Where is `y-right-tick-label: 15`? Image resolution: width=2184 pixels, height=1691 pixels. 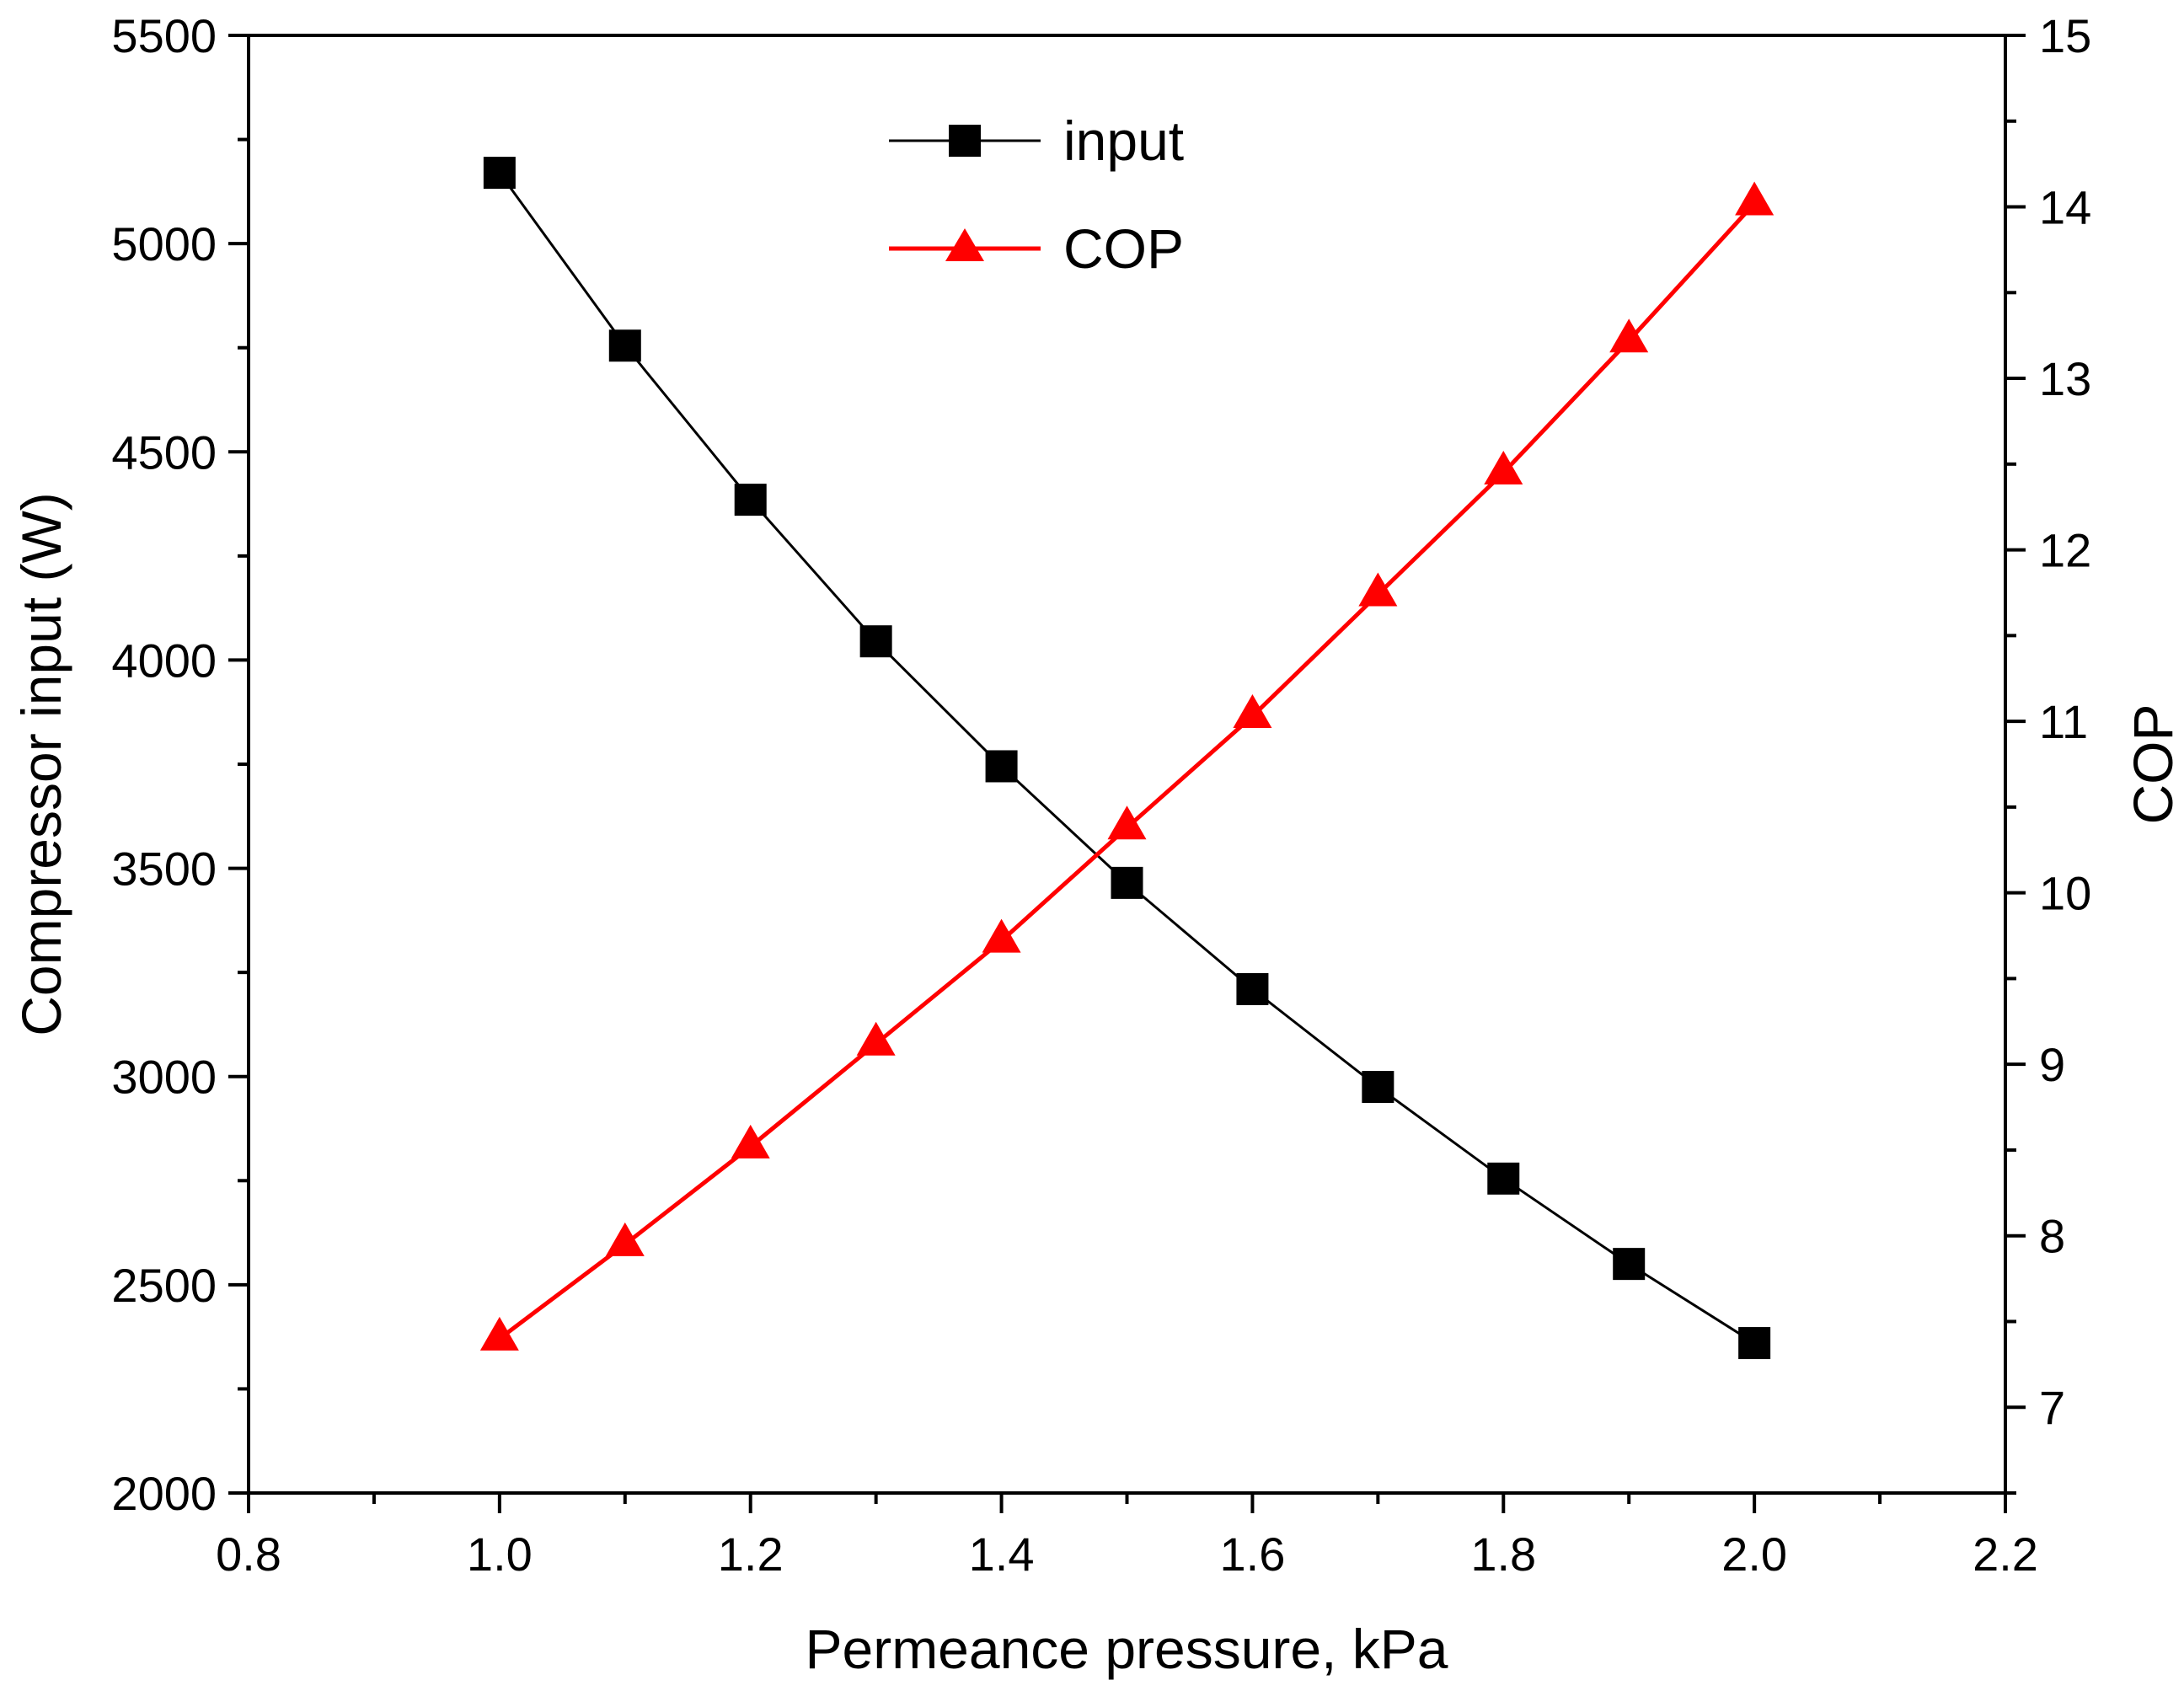
y-right-tick-label: 15 is located at coordinates (2065, 35).